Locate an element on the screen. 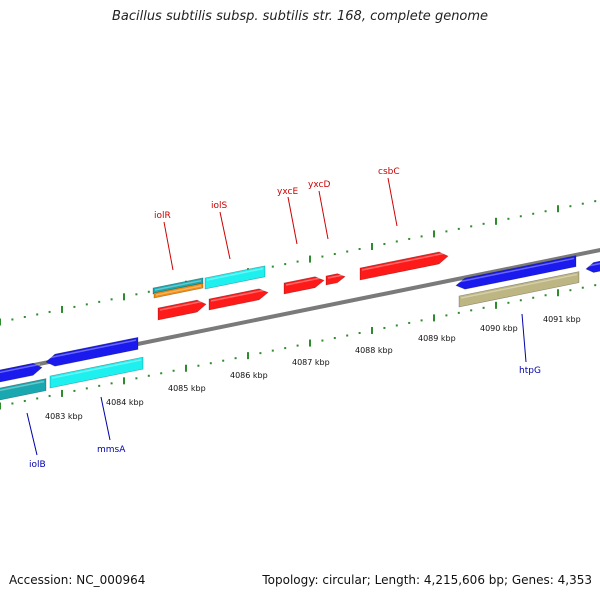 Image resolution: width=600 pixels, height=600 pixels. gene-edge-right is located at coordinates (592, 266).